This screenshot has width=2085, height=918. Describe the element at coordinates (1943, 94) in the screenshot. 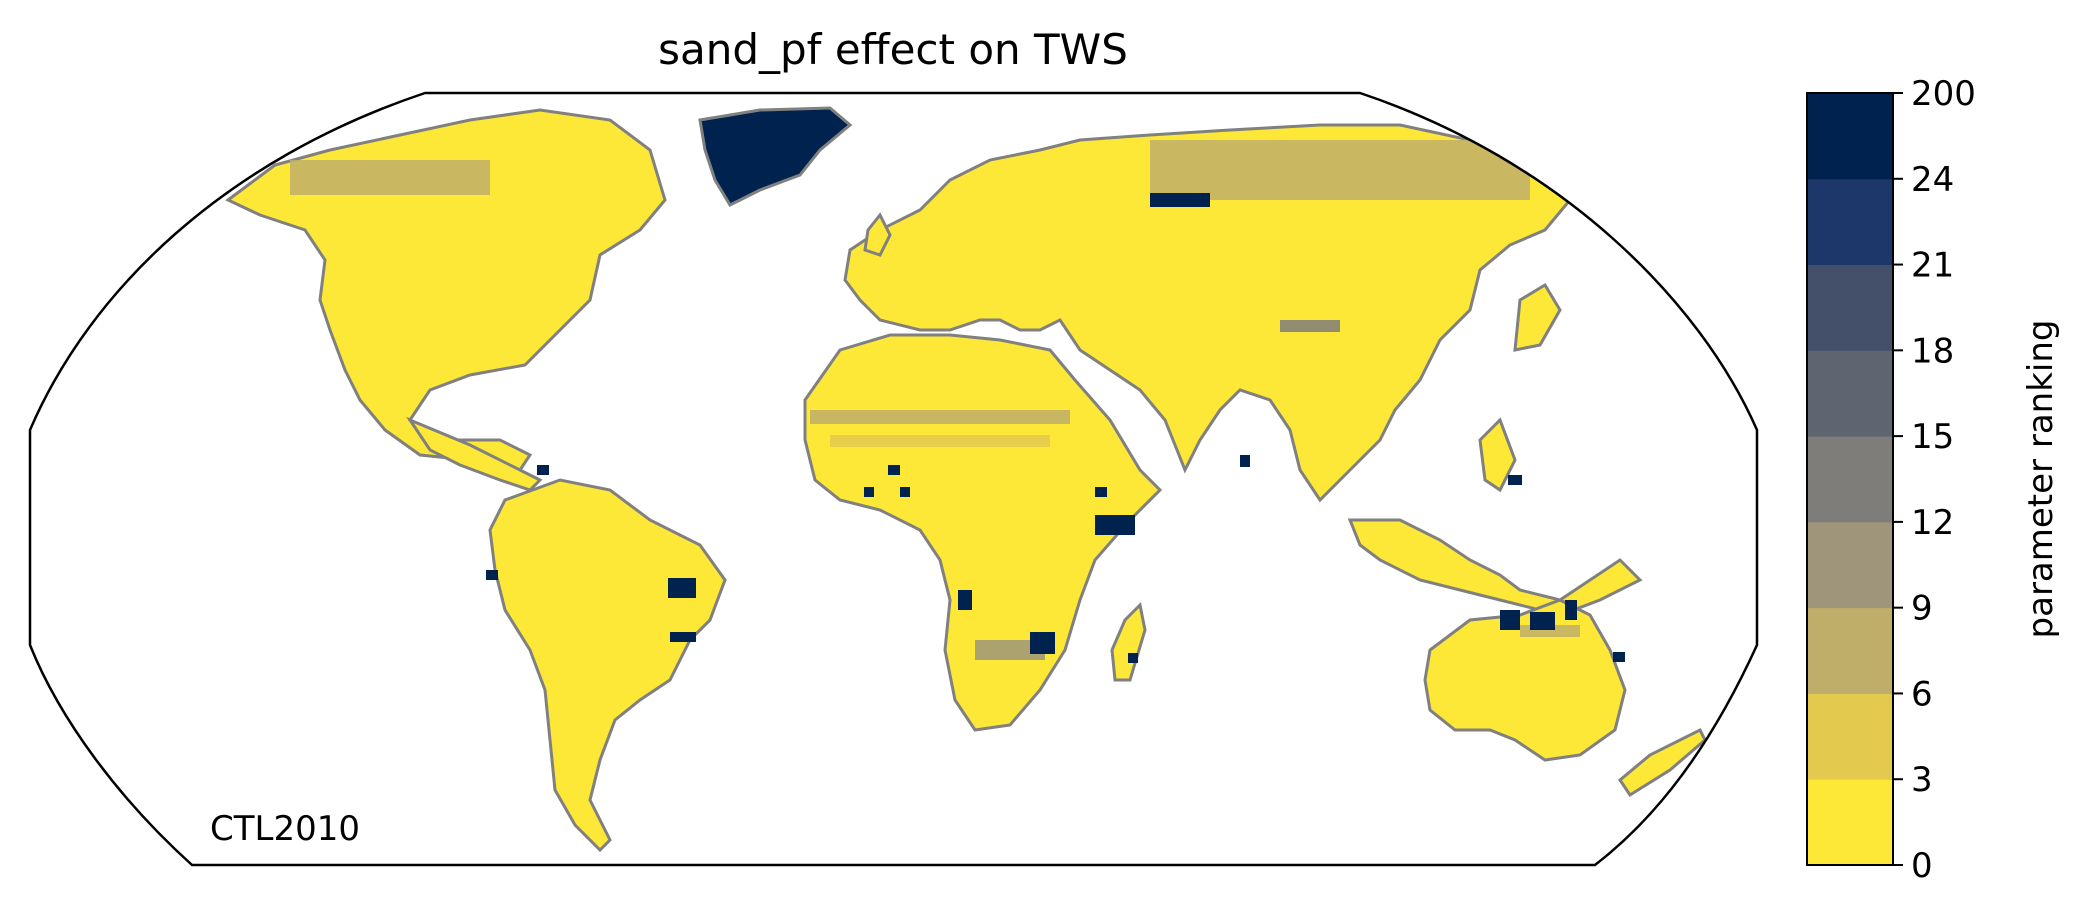

I see `colorbar-tick-label: 200` at that location.